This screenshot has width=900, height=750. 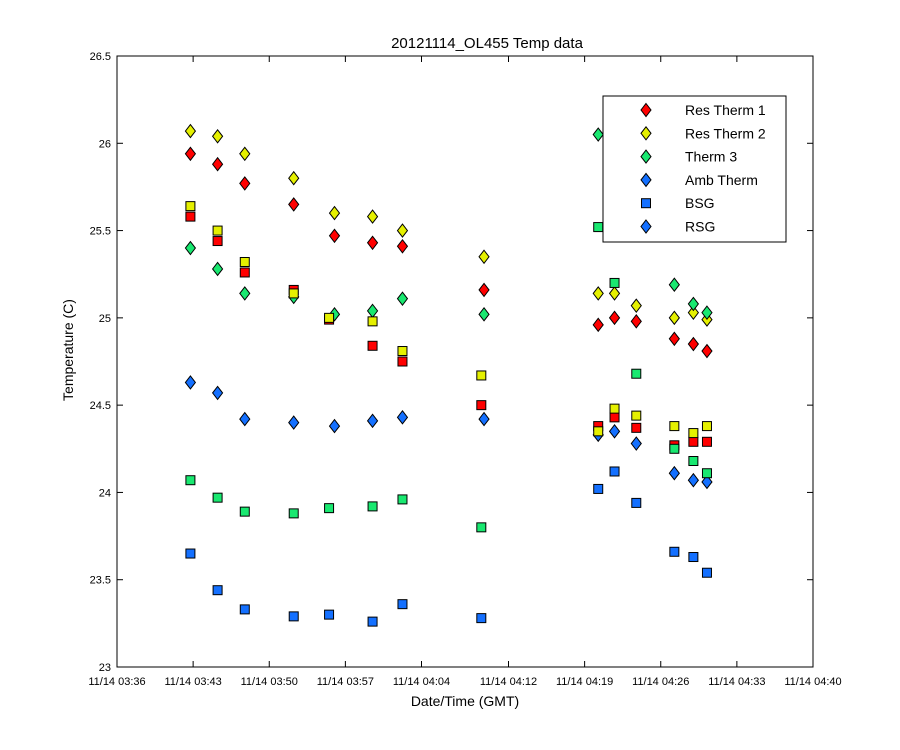 What do you see at coordinates (700, 203) in the screenshot?
I see `legend-label: BSG` at bounding box center [700, 203].